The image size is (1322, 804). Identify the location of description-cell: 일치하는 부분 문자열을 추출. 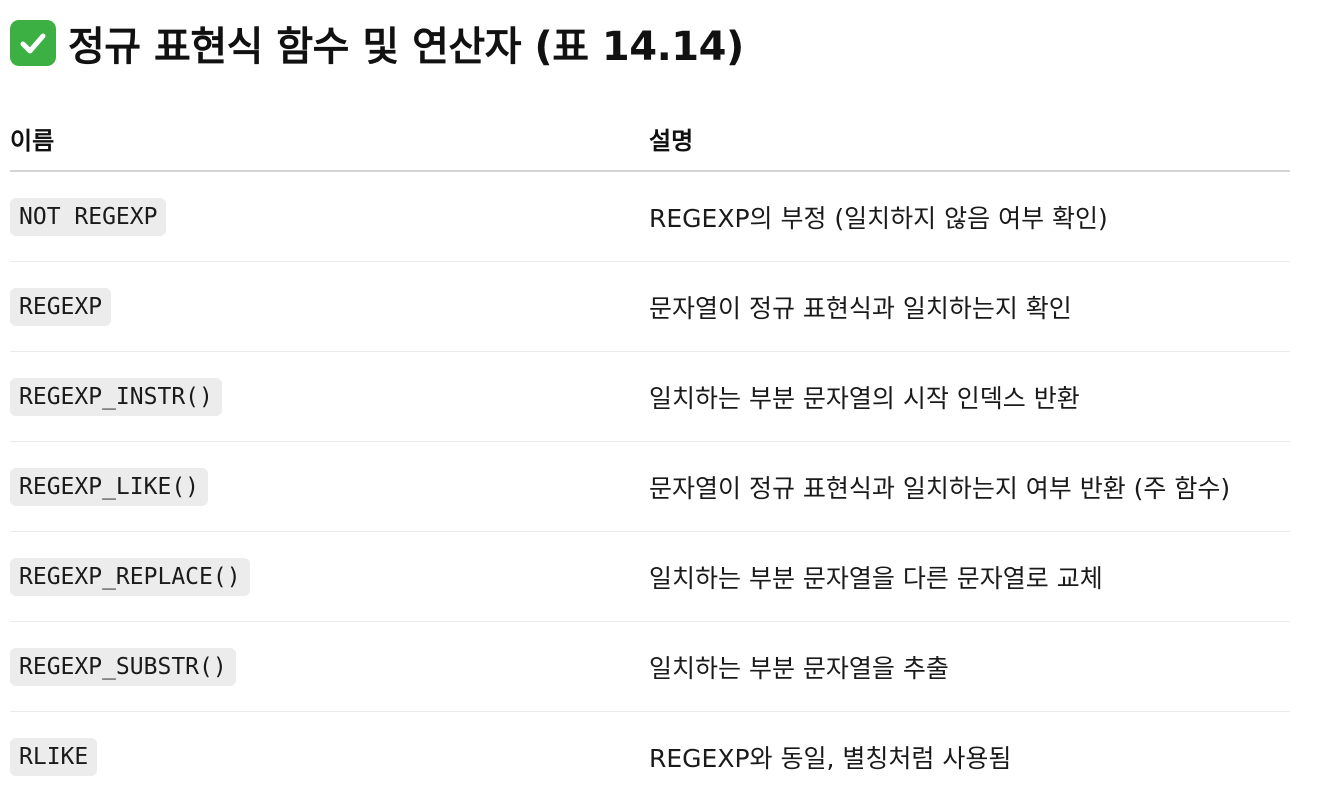
(969, 666).